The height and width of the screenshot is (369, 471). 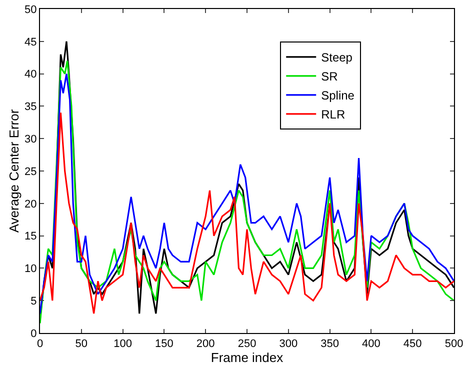 What do you see at coordinates (337, 57) in the screenshot?
I see `legend-label: Steep` at bounding box center [337, 57].